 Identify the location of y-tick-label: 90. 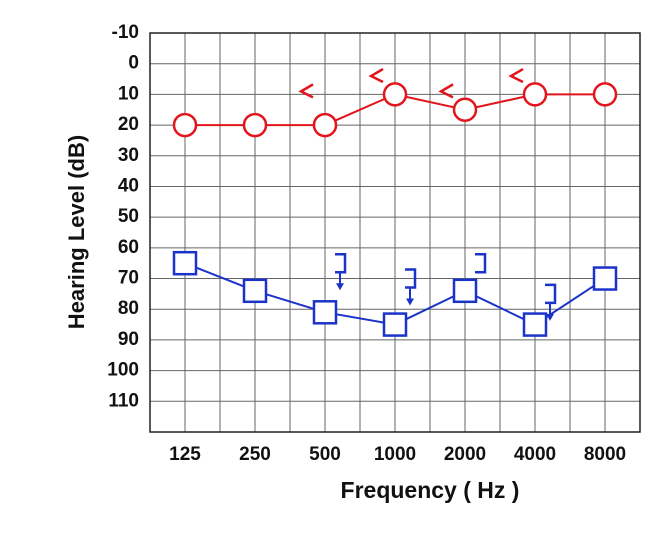
(128, 339).